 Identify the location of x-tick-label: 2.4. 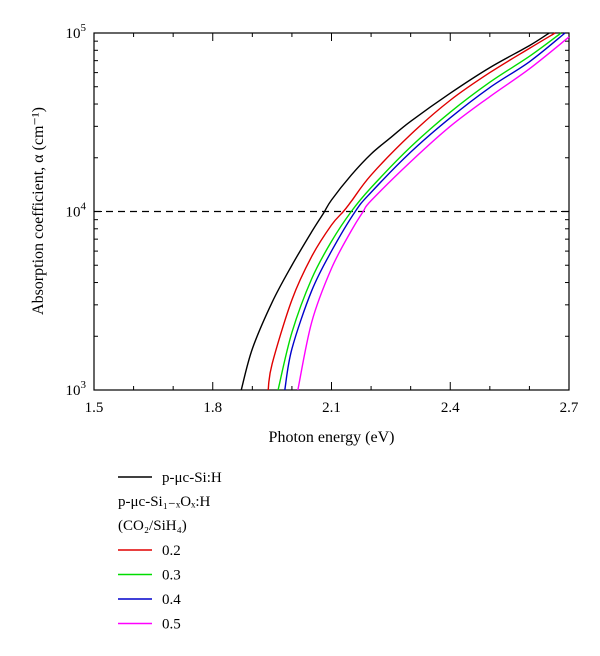
(450, 408).